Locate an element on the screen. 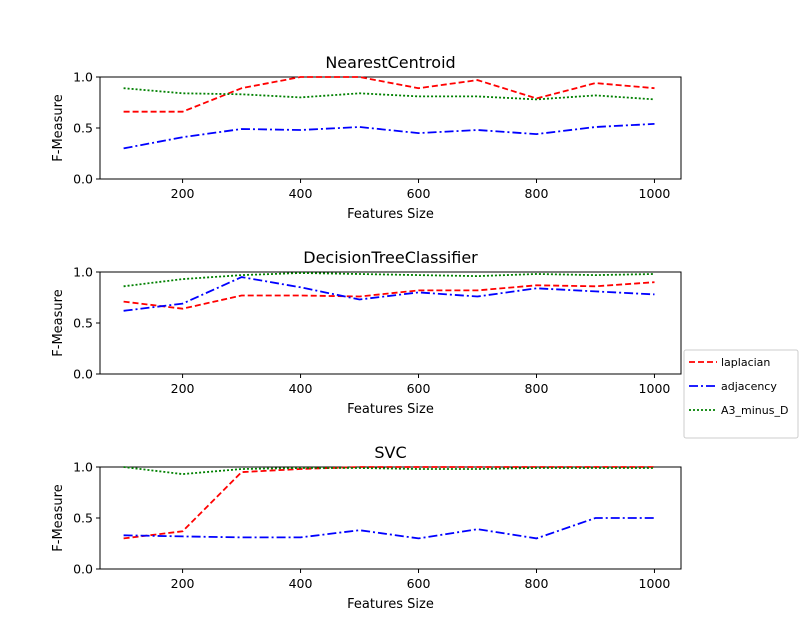 Image resolution: width=808 pixels, height=639 pixels. legend-label: laplacian is located at coordinates (745, 362).